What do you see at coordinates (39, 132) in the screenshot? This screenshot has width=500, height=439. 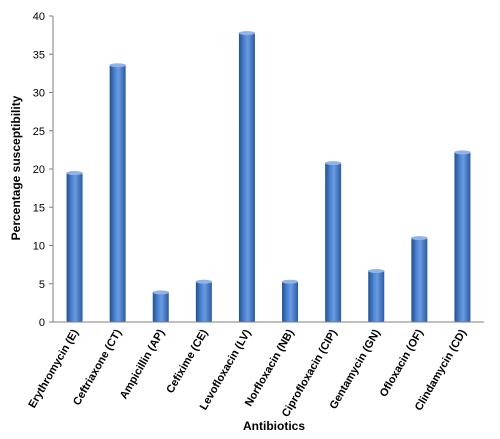 I see `y-tick-label: 25` at bounding box center [39, 132].